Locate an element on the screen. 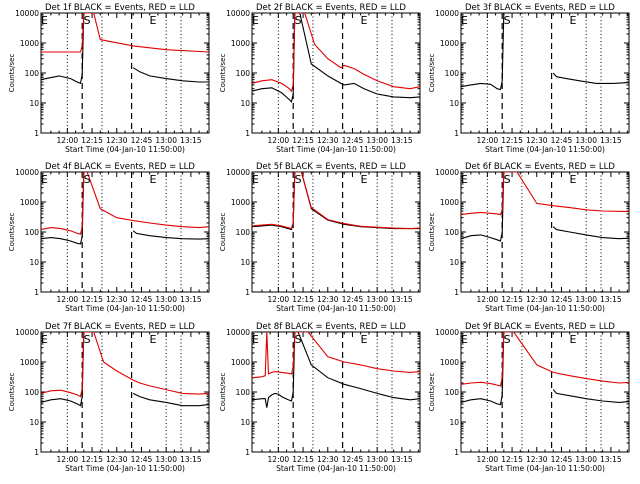  chart-title: Det 1f BLACK = Events, RED = LLD is located at coordinates (120, 8).